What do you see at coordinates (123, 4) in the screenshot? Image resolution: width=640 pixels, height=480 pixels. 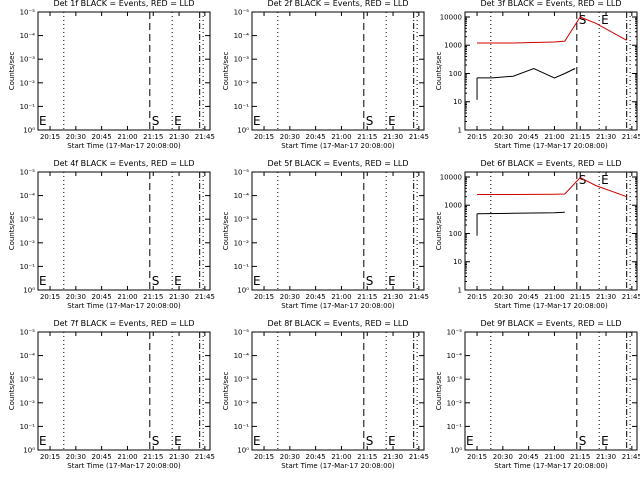 I see `panel-title: Det 1f BLACK = Events, RED = LLD` at bounding box center [123, 4].